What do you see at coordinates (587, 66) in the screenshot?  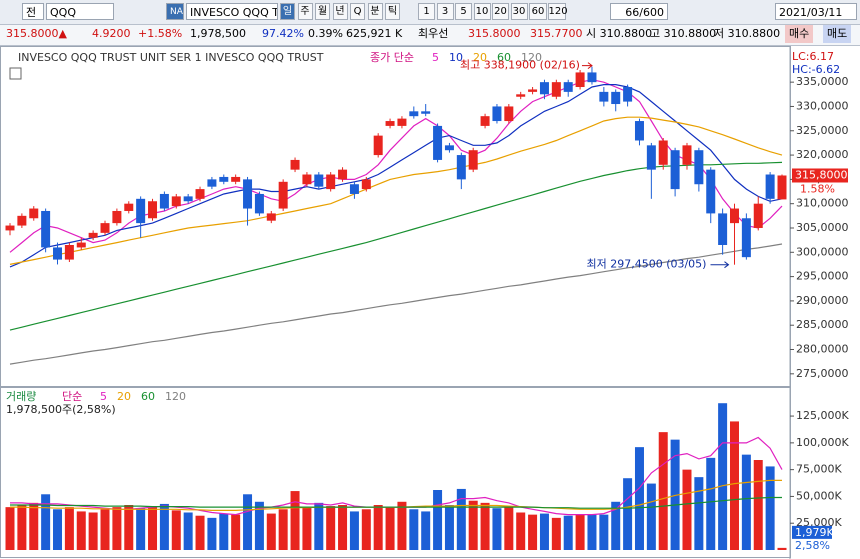 I see `high-arrow` at bounding box center [587, 66].